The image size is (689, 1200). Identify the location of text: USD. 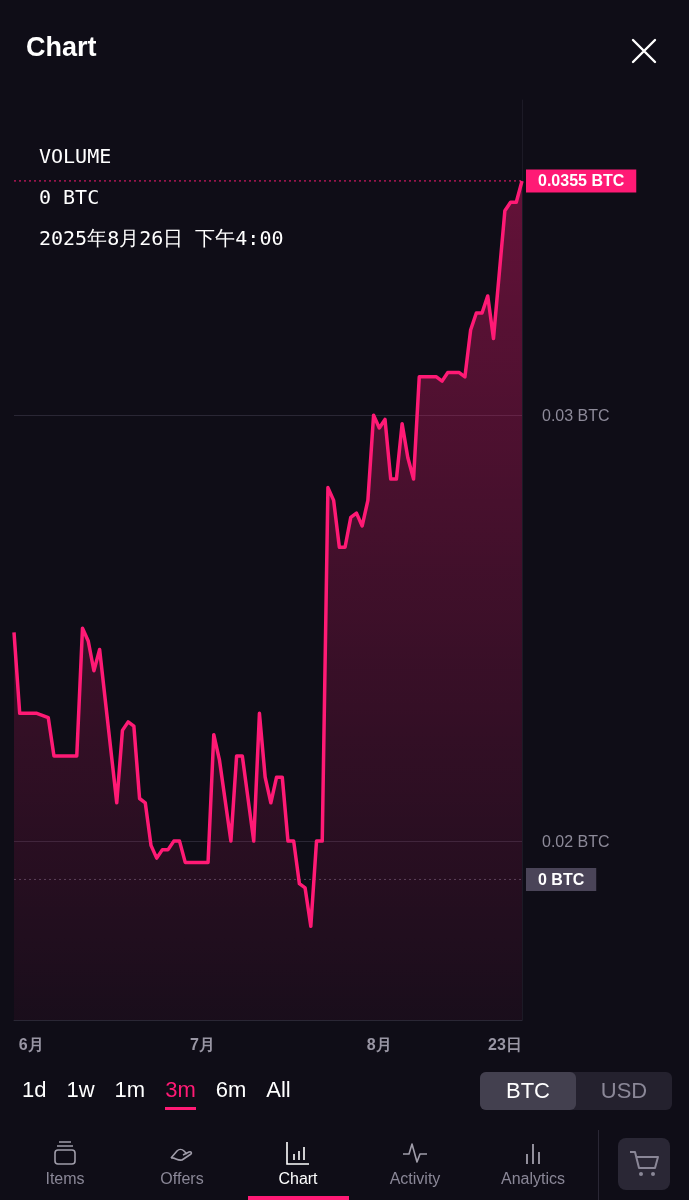
(624, 1091).